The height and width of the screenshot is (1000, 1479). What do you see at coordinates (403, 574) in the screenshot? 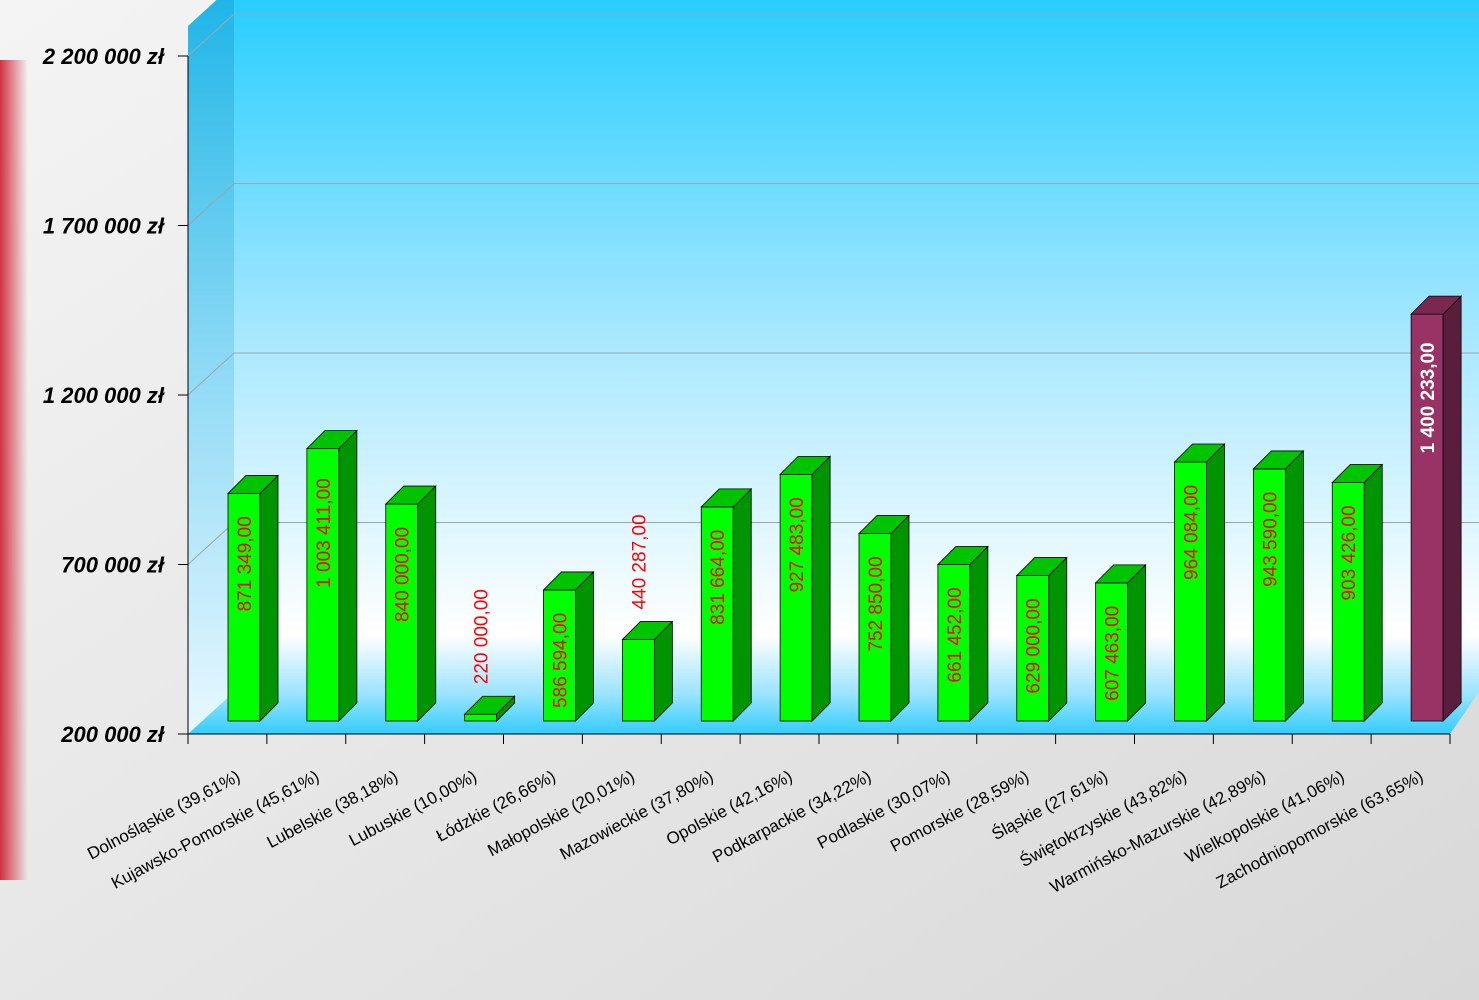
I see `data-label: 840 000,00` at bounding box center [403, 574].